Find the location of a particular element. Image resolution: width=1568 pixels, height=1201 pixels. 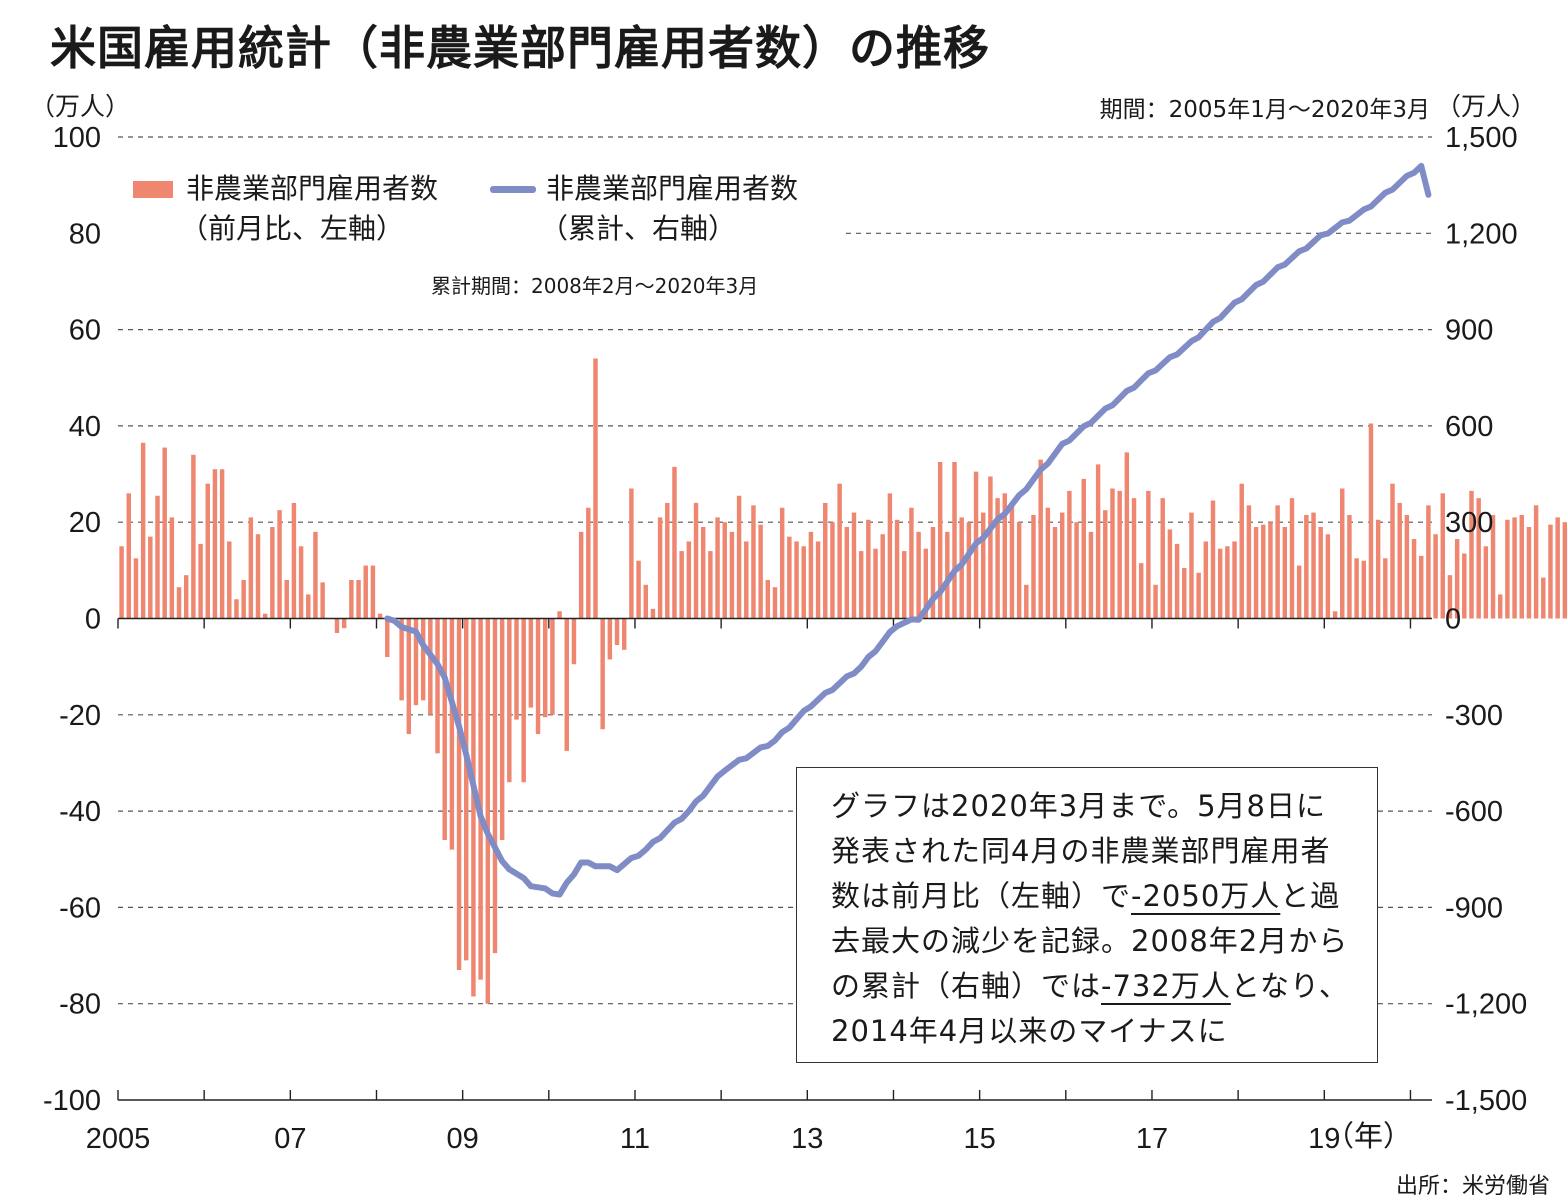

y-right-tick-label: -900 is located at coordinates (1474, 908).